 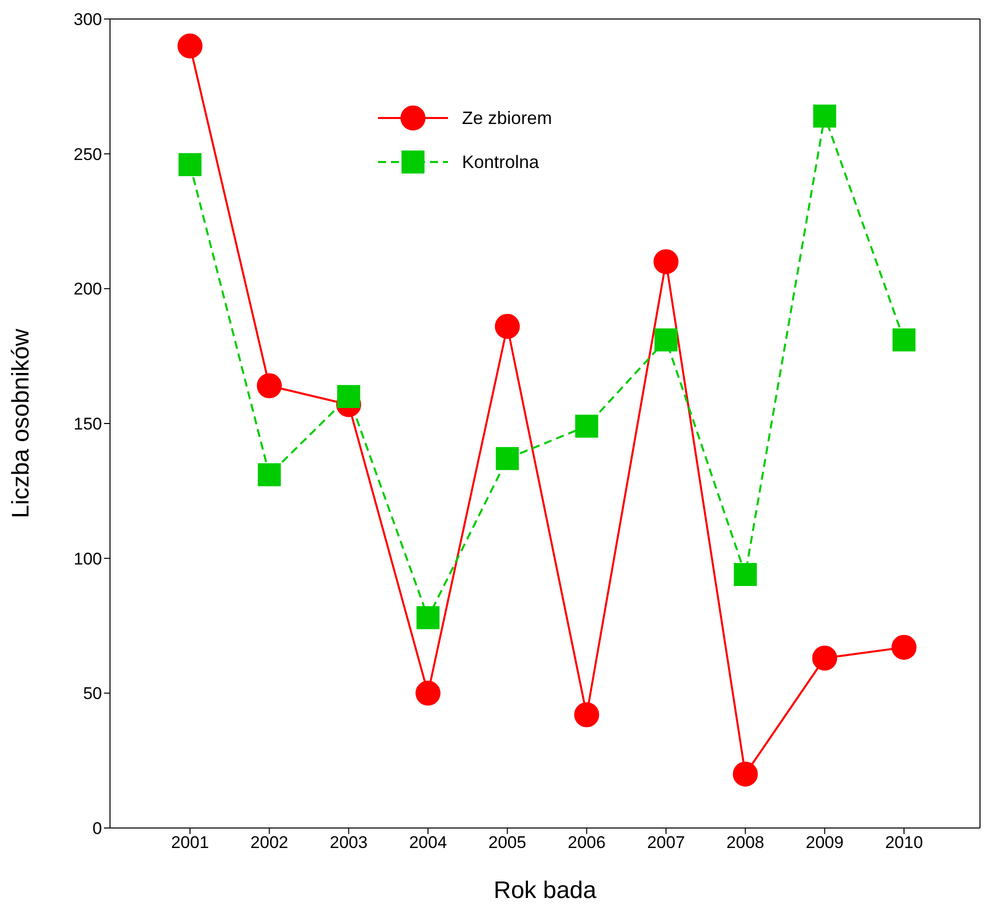 What do you see at coordinates (501, 162) in the screenshot?
I see `legend-label: Kontrolna` at bounding box center [501, 162].